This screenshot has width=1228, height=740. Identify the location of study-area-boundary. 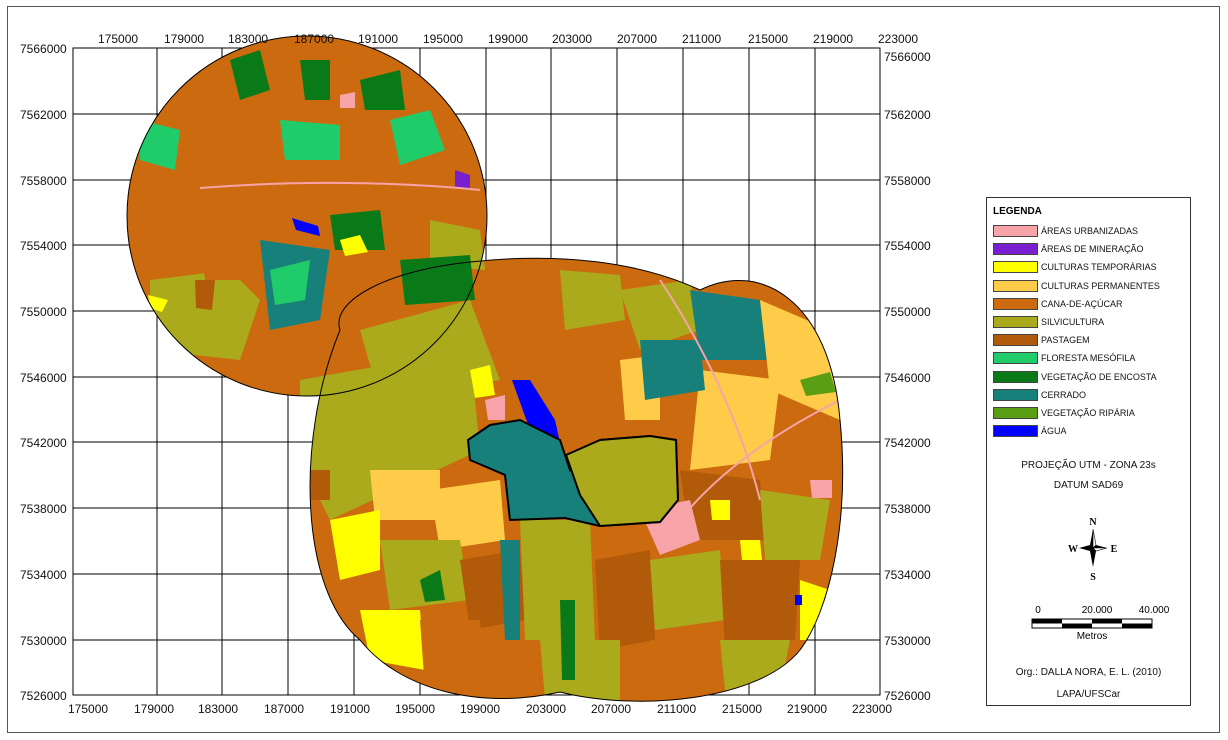
(573, 473).